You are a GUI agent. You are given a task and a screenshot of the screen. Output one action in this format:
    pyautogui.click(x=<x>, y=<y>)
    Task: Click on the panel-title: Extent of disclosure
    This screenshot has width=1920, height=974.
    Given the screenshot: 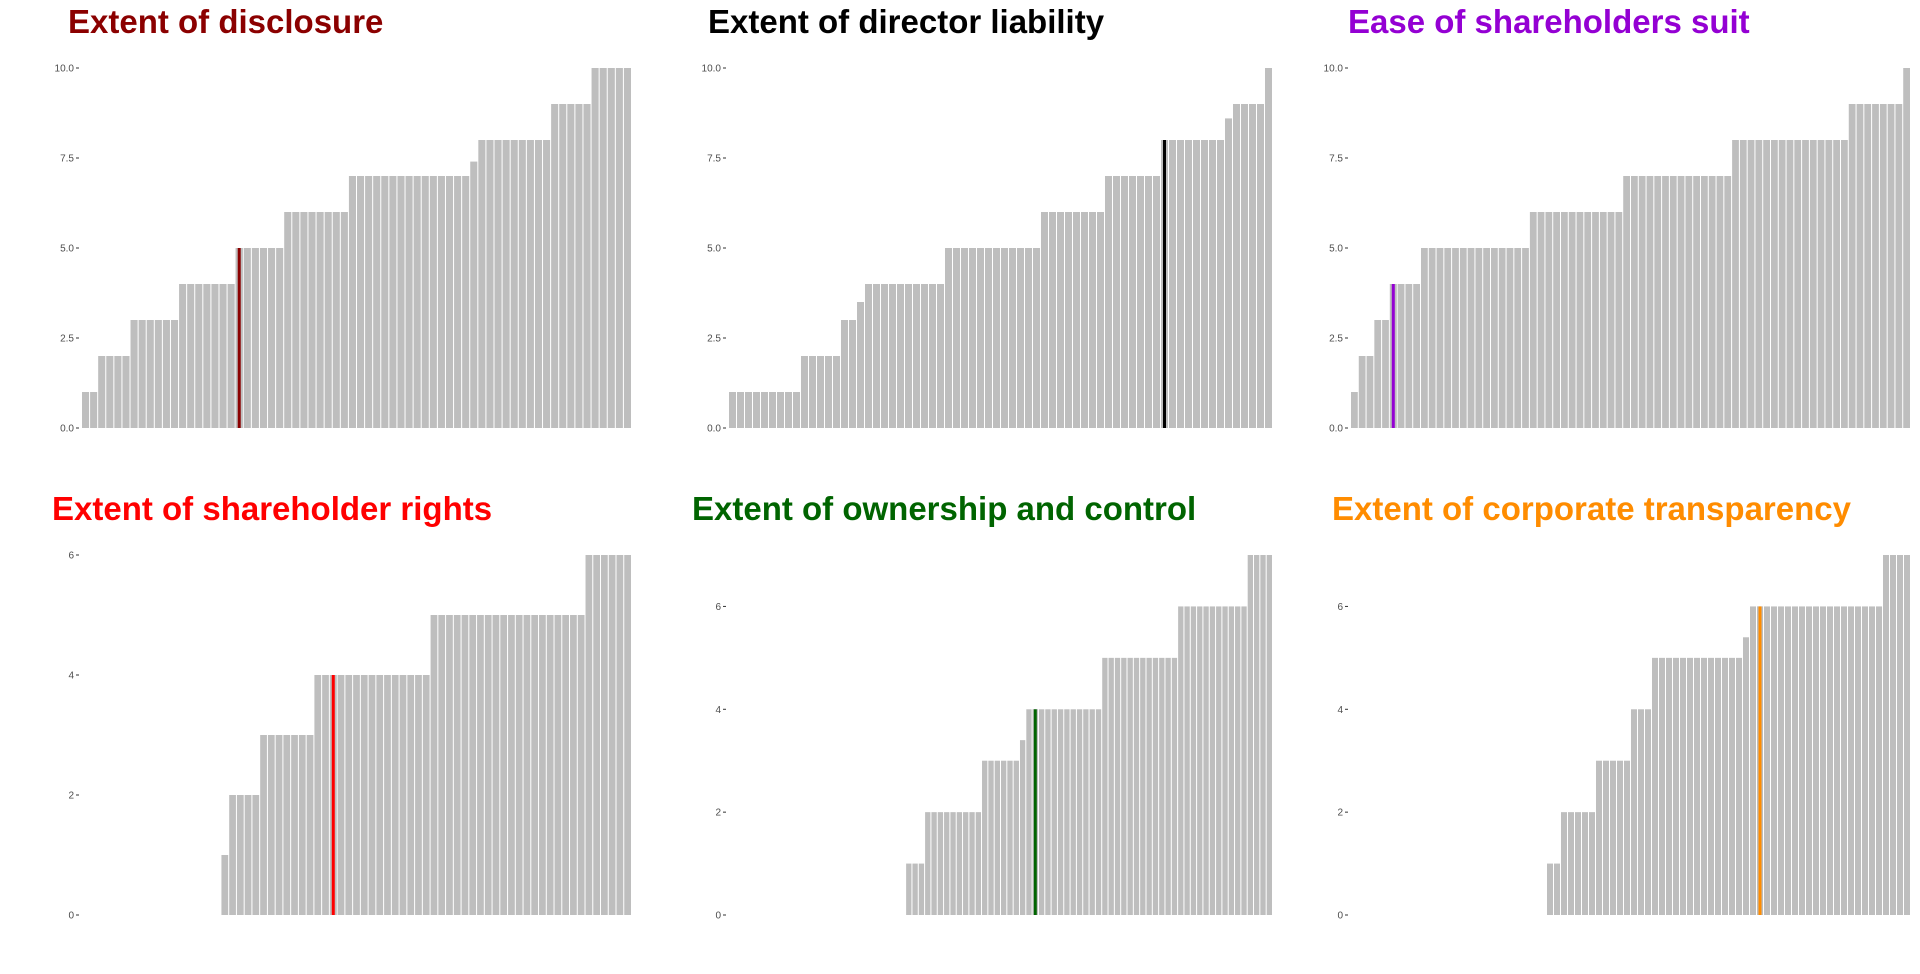 What is the action you would take?
    pyautogui.click(x=226, y=21)
    